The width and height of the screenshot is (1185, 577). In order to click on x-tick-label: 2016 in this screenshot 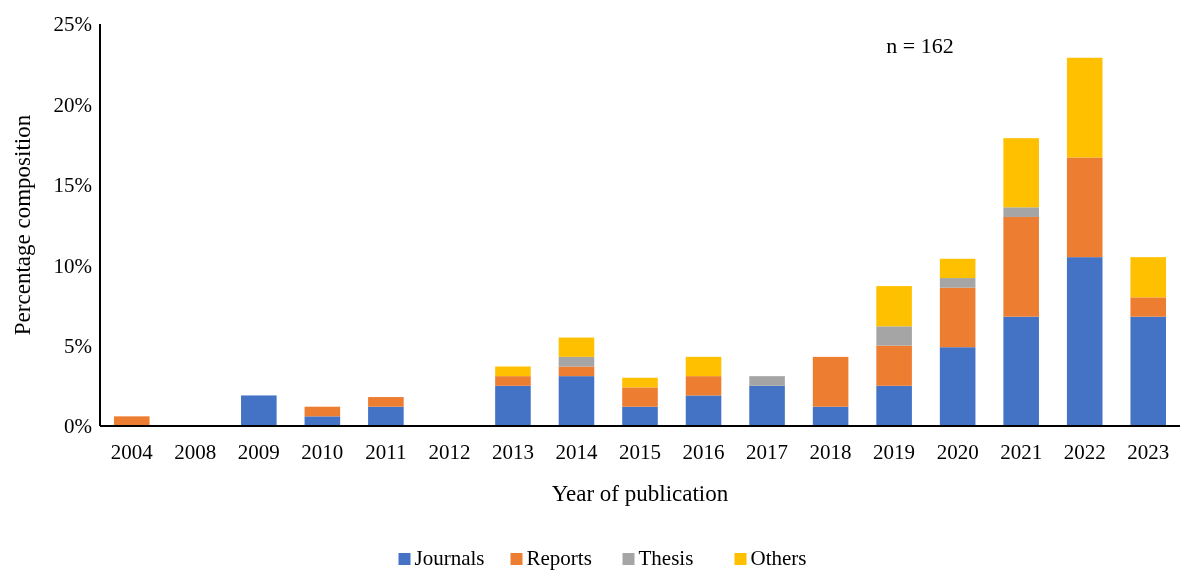, I will do `click(703, 452)`.